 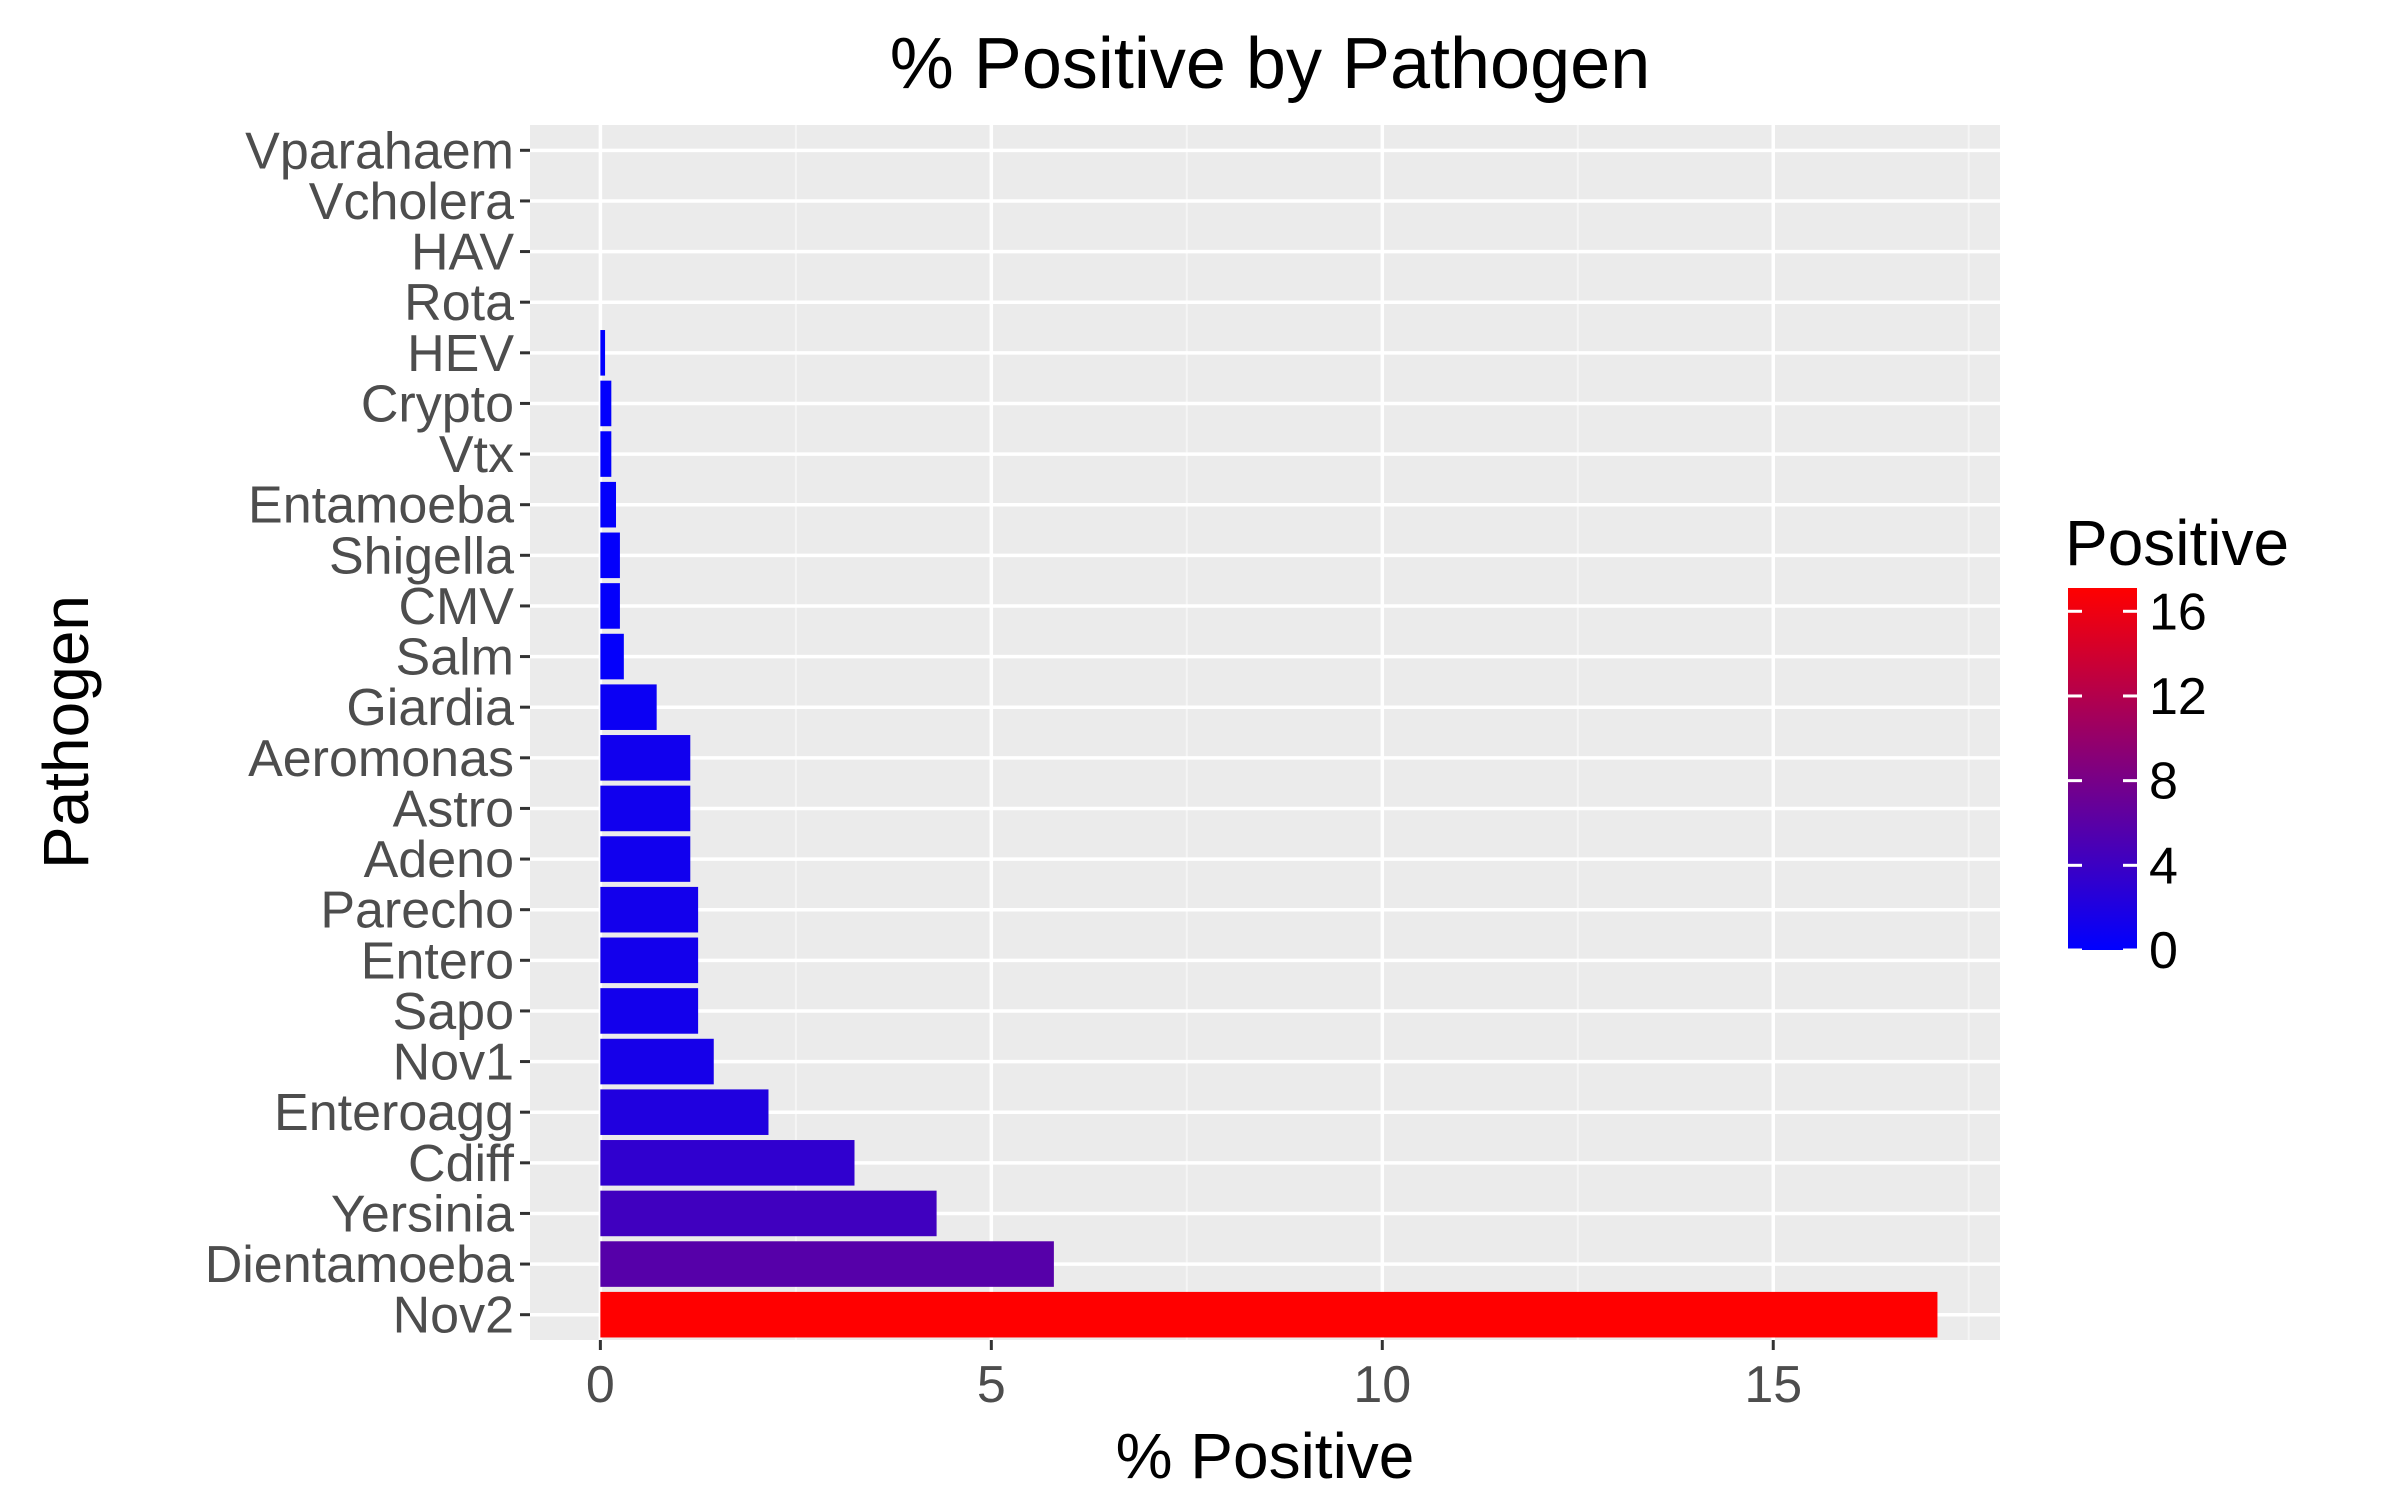 What do you see at coordinates (606, 403) in the screenshot?
I see `bar-crypto` at bounding box center [606, 403].